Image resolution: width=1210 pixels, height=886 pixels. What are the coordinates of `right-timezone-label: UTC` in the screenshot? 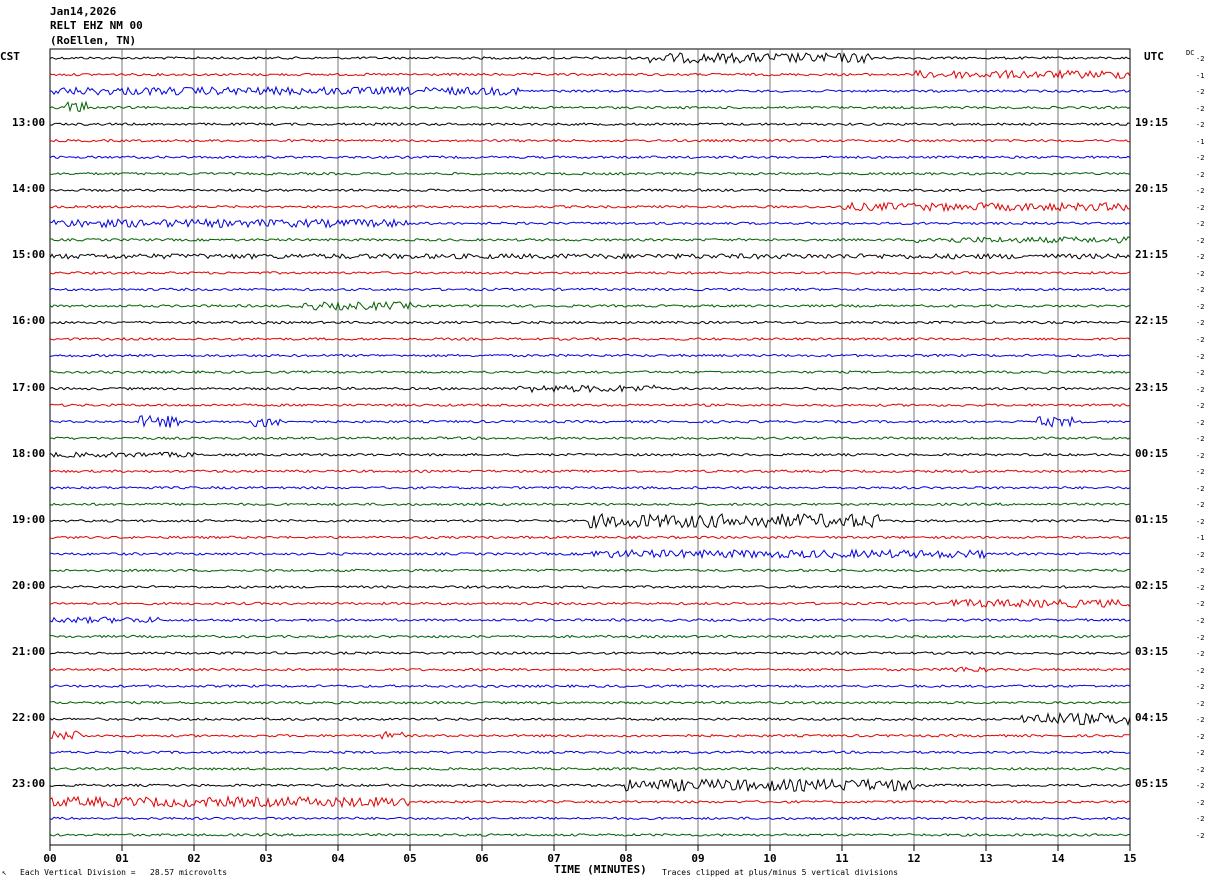 It's located at (1154, 56).